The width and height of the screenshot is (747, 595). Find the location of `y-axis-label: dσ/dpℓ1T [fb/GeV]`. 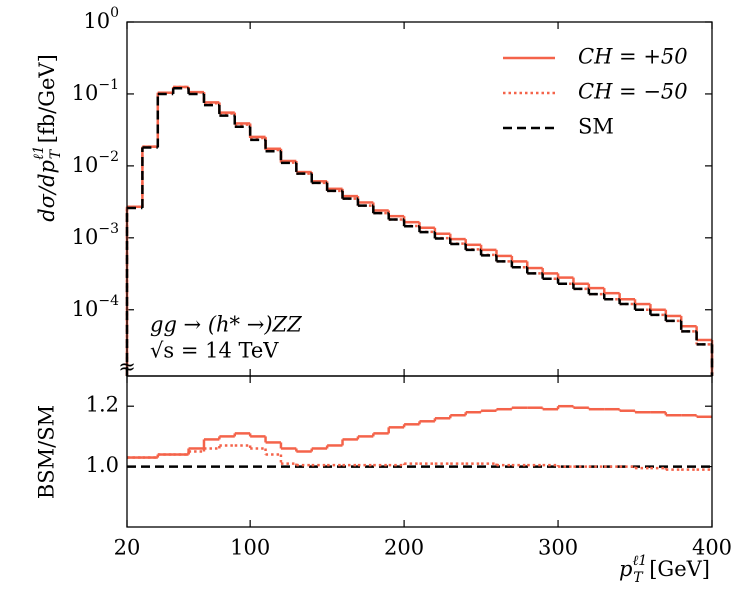

y-axis-label: dσ/dpℓ1T [fb/GeV] is located at coordinates (47, 138).